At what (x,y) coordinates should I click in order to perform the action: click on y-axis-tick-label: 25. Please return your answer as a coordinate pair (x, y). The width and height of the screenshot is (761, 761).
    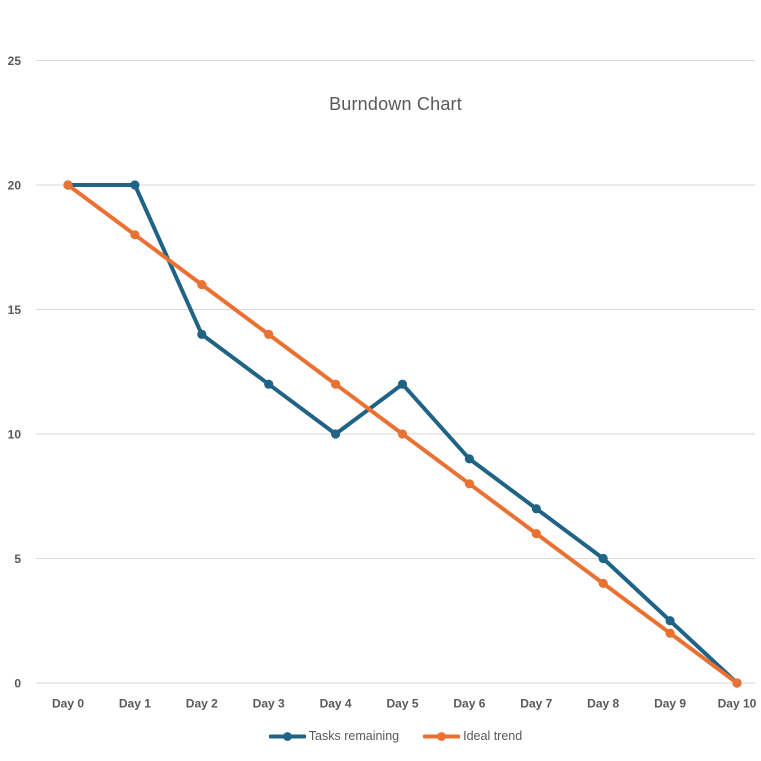
    Looking at the image, I should click on (15, 61).